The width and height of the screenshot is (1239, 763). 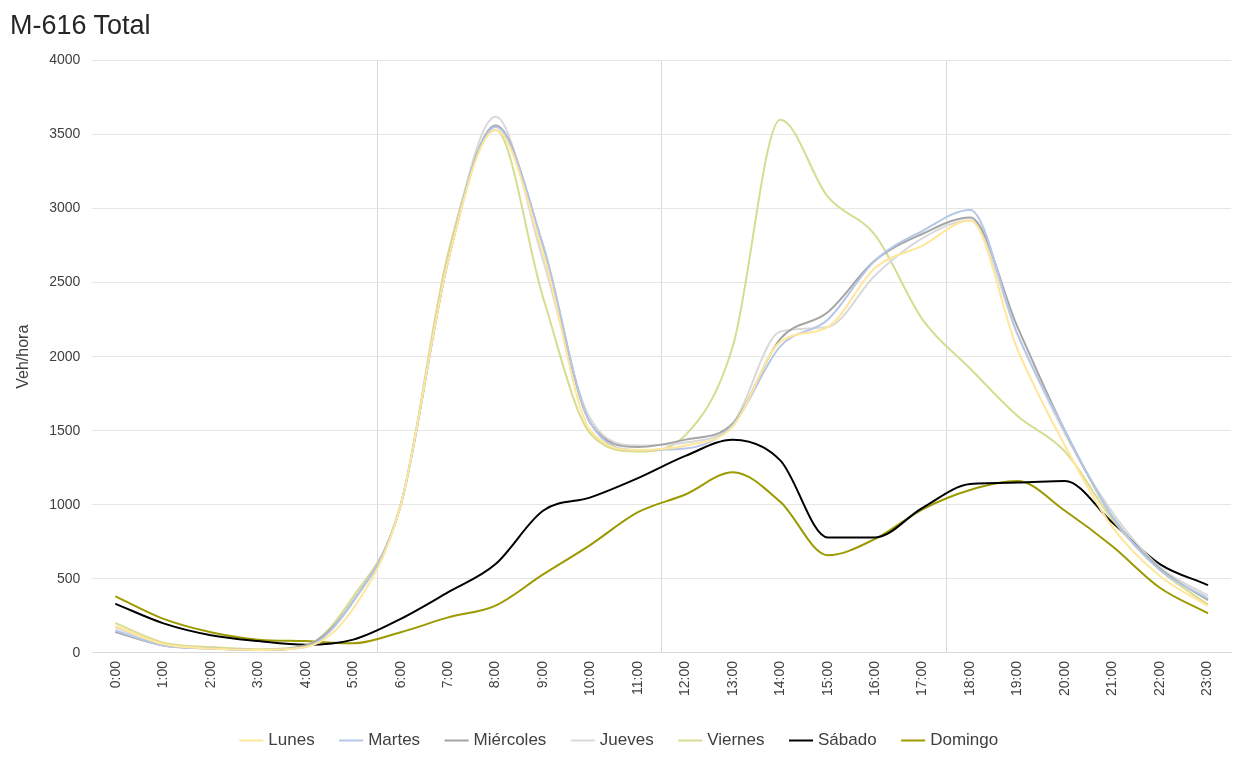 What do you see at coordinates (510, 740) in the screenshot?
I see `legend-label: Miércoles` at bounding box center [510, 740].